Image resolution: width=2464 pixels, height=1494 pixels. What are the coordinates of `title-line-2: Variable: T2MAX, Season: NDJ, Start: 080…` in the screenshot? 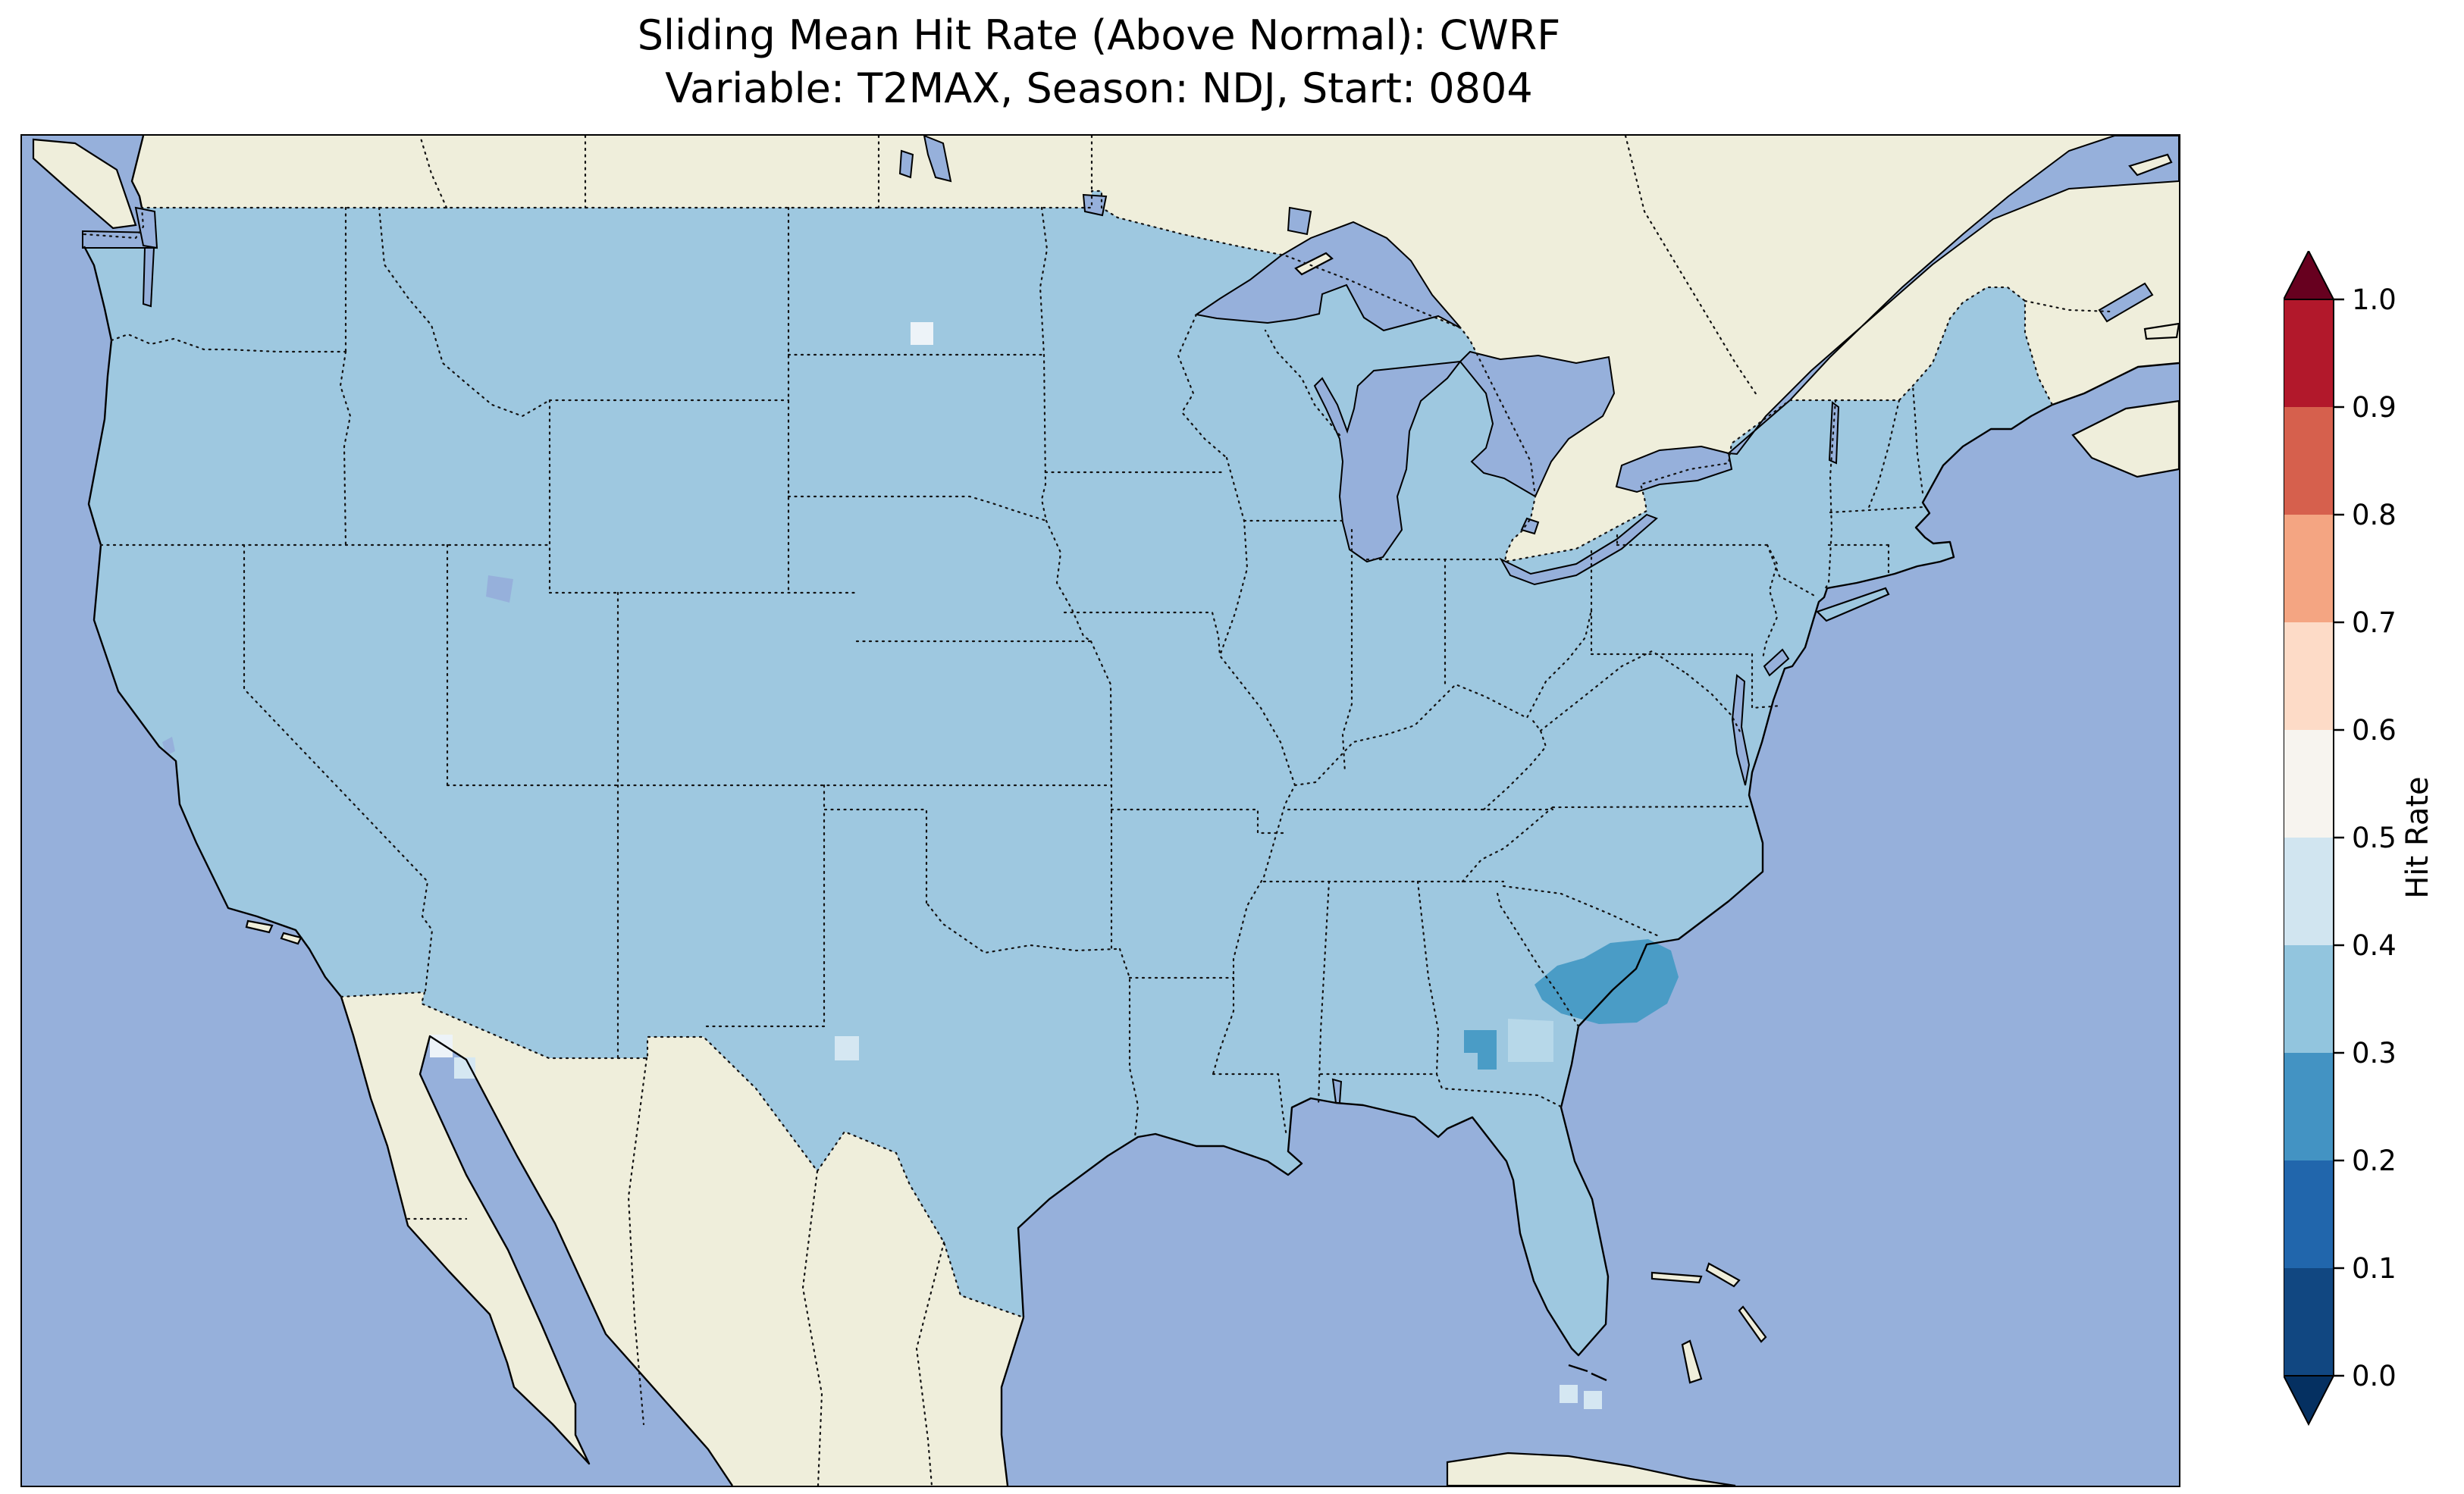 It's located at (1099, 88).